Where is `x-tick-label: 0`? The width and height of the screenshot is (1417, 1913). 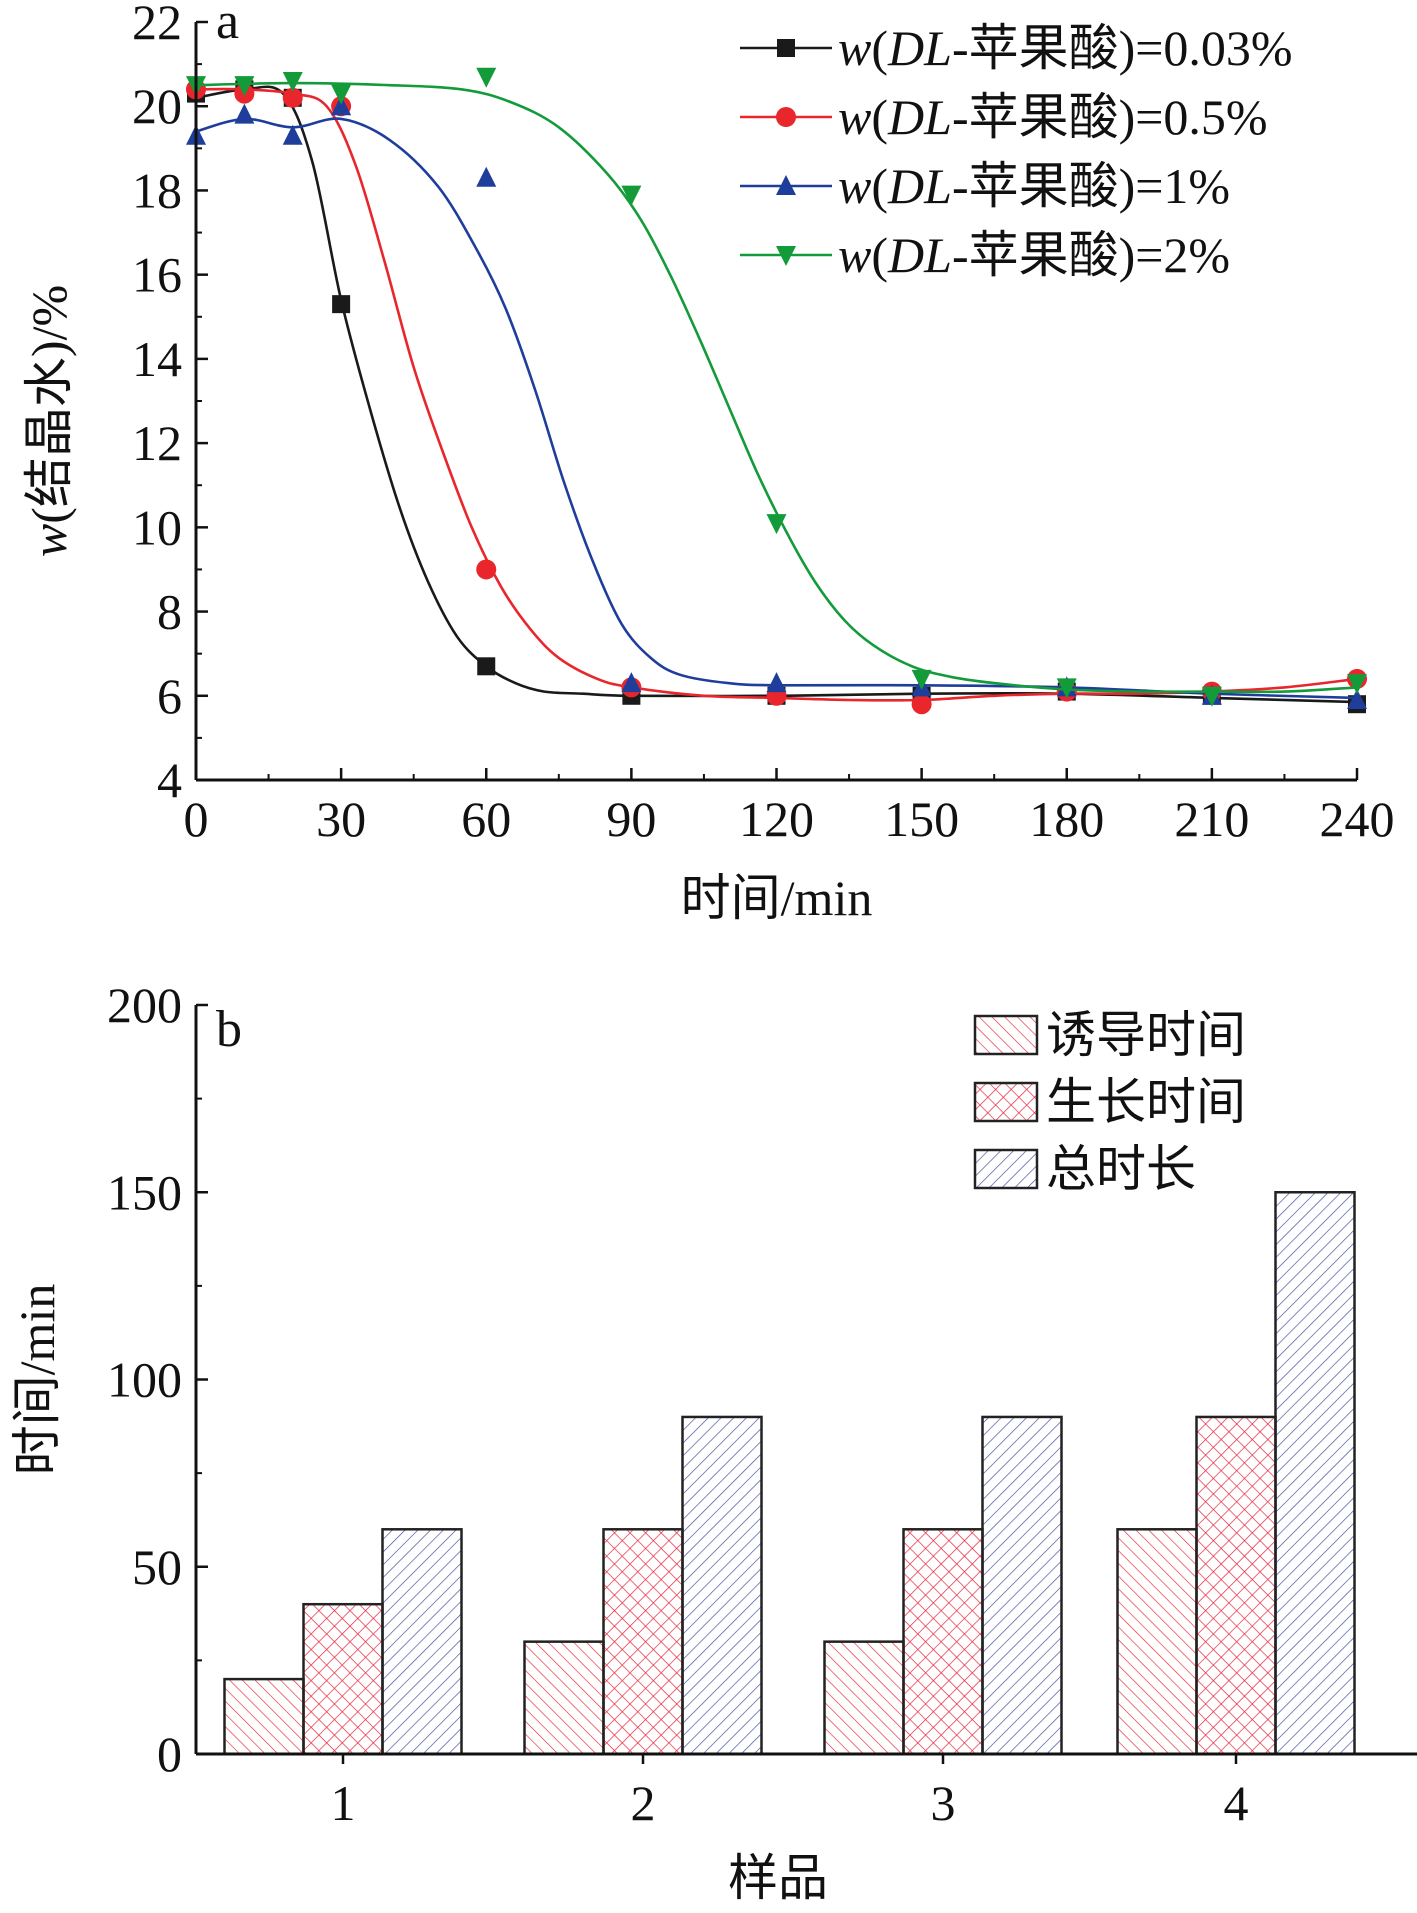
x-tick-label: 0 is located at coordinates (196, 819).